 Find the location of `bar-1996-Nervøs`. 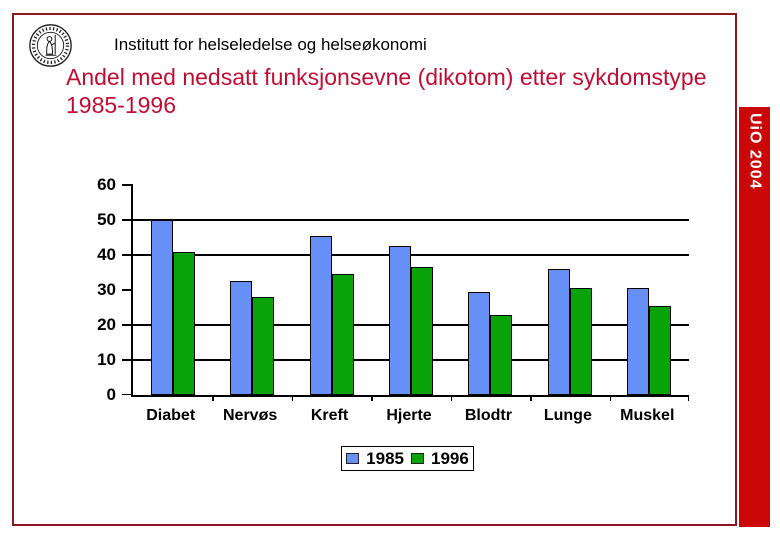

bar-1996-Nervøs is located at coordinates (263, 346).